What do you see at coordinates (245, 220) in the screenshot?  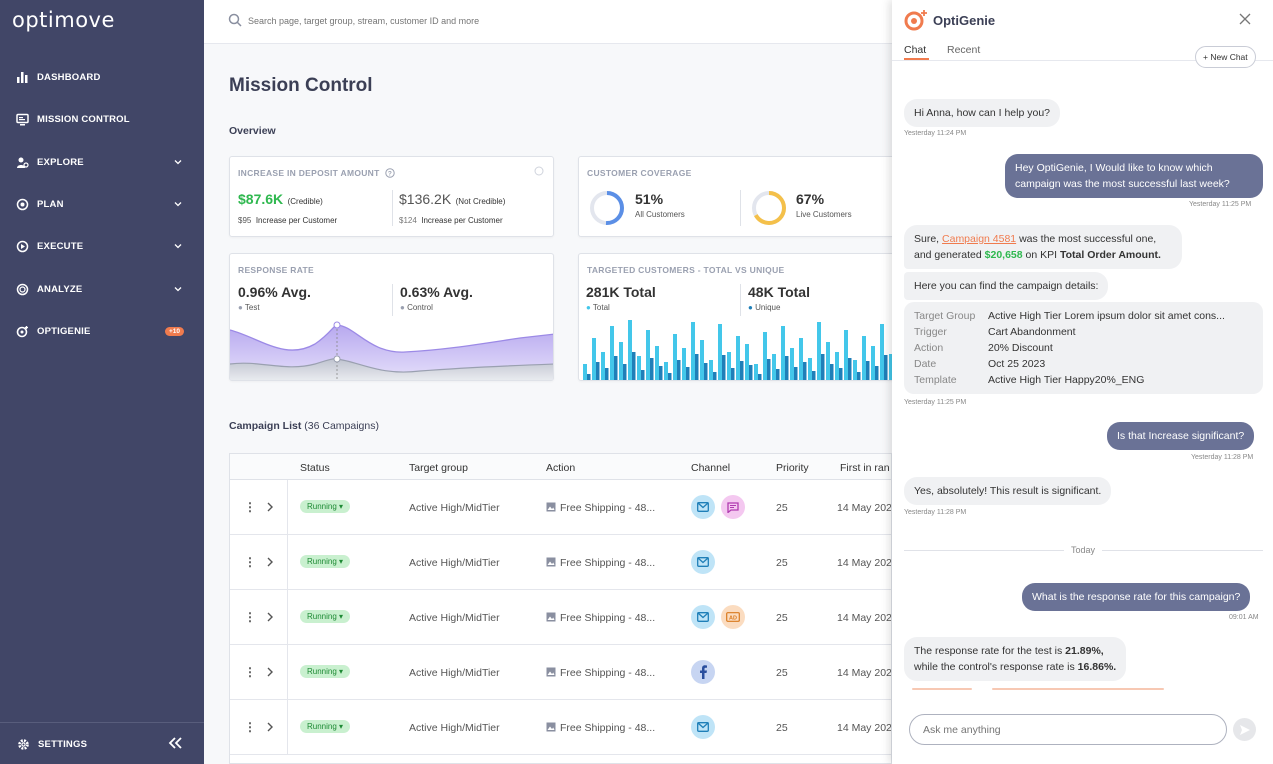 I see `credible-sub-value: $95` at bounding box center [245, 220].